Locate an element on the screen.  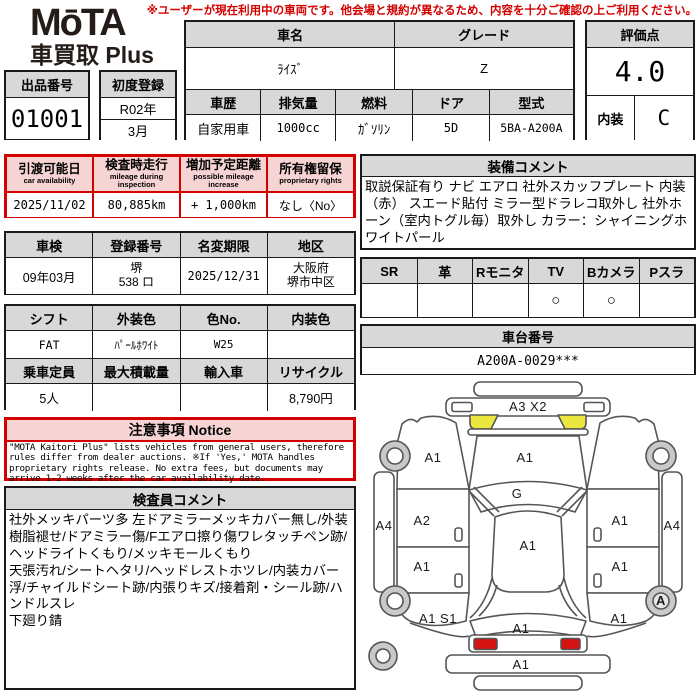
shaken-label: 車検 is located at coordinates (49, 245).